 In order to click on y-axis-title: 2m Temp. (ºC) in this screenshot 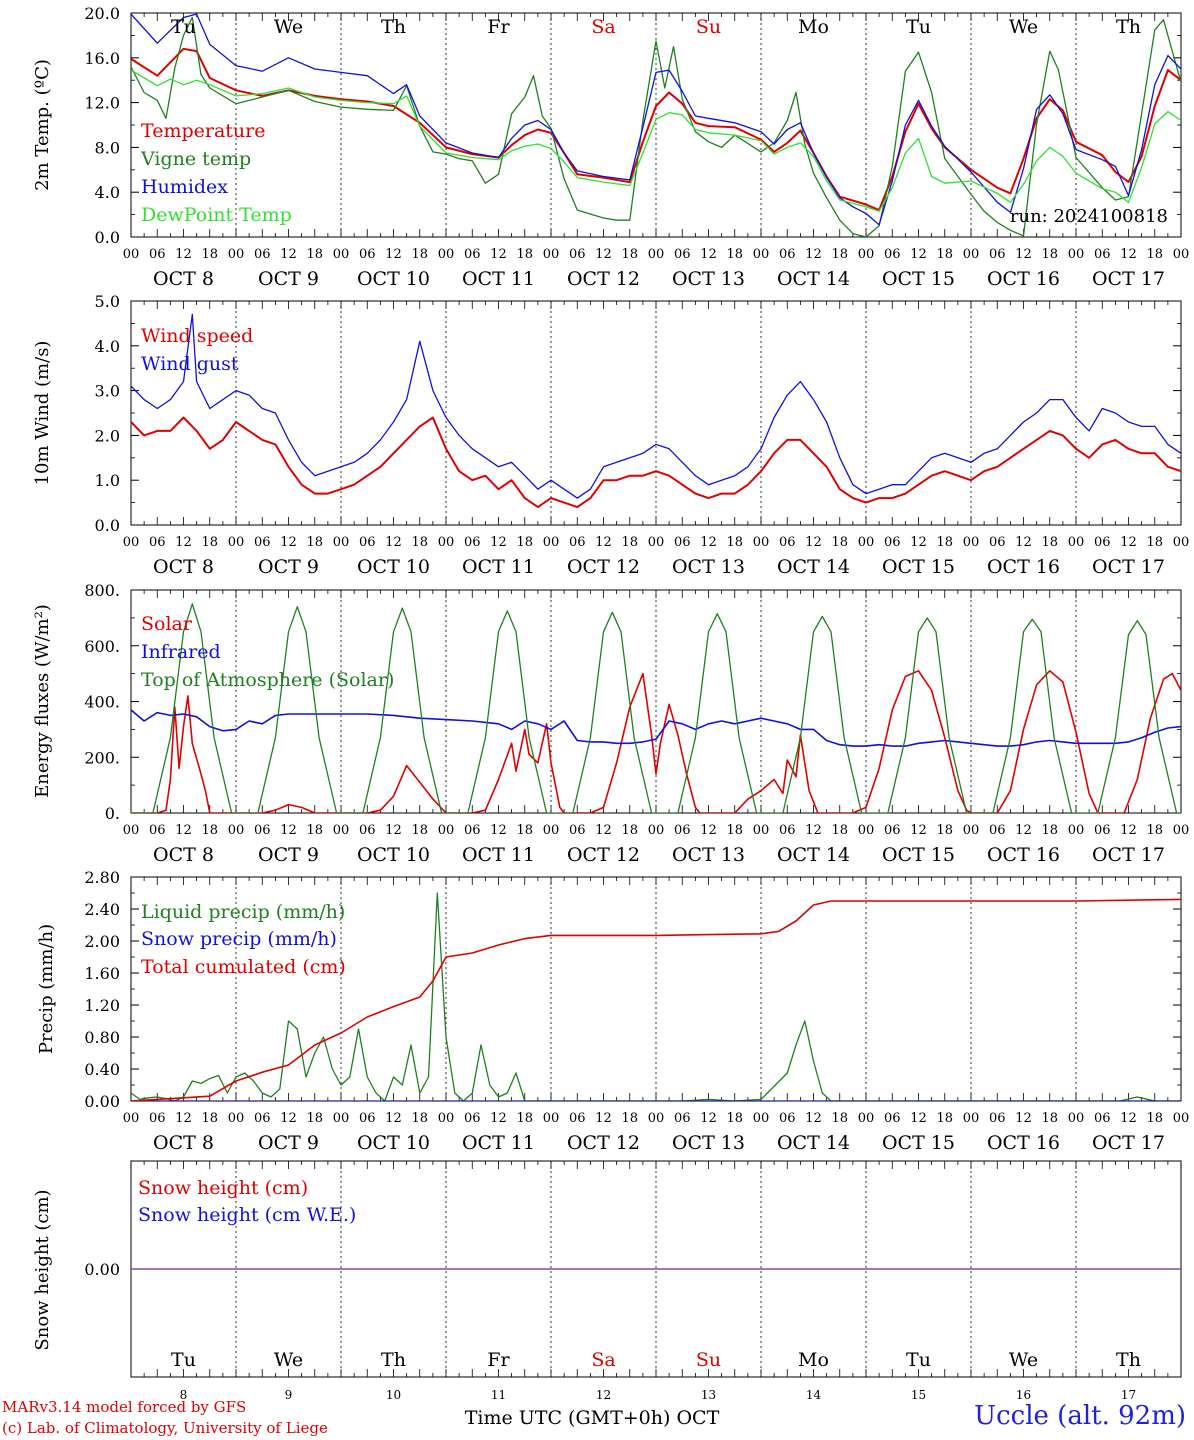, I will do `click(42, 125)`.